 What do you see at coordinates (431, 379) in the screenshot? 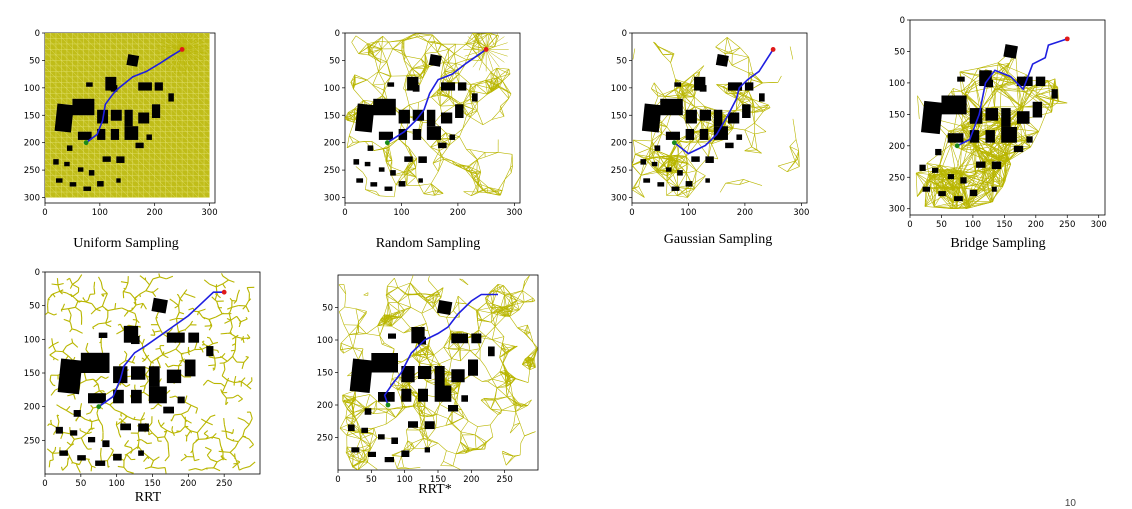
I see `rrt-star-plot: 0 50 100 150 200 250 50 100 150 200 250` at bounding box center [431, 379].